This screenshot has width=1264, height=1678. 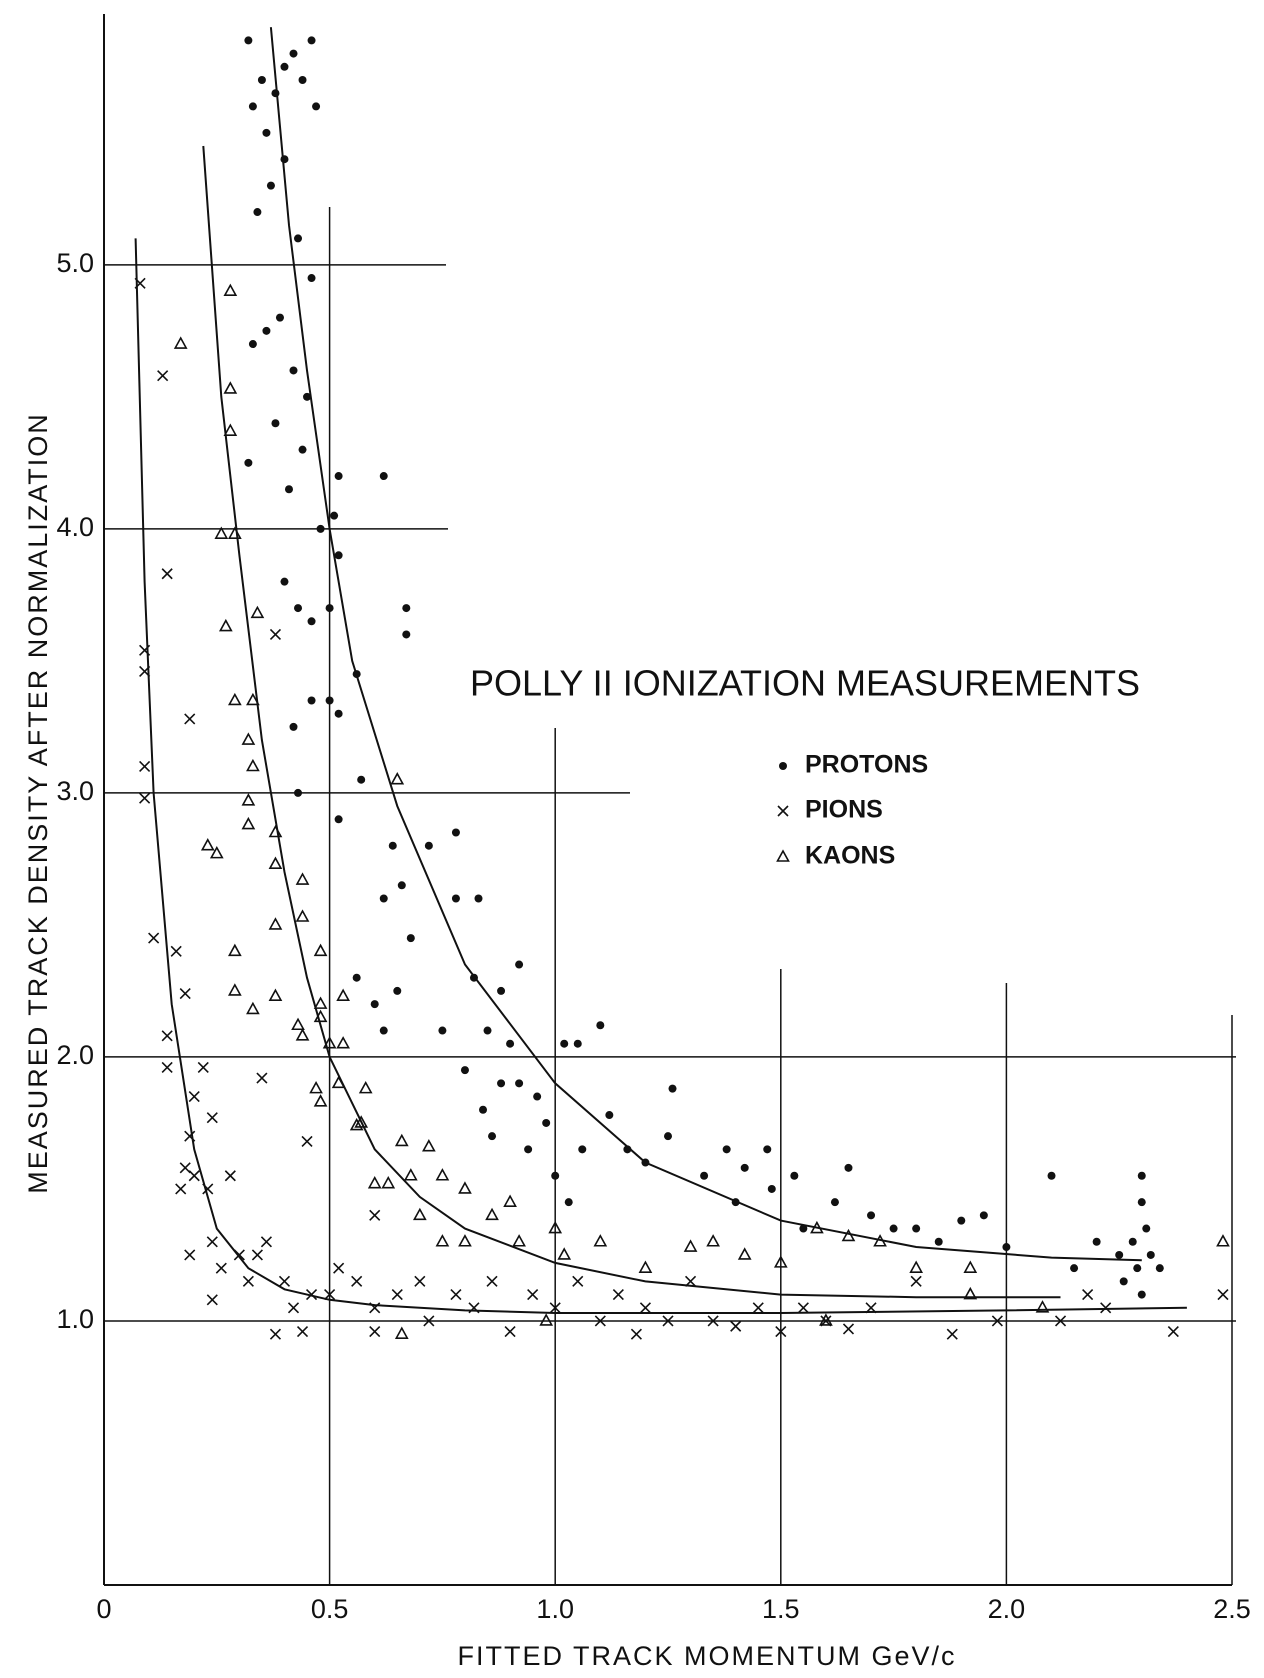 I want to click on legend-marker, so click(x=783, y=855).